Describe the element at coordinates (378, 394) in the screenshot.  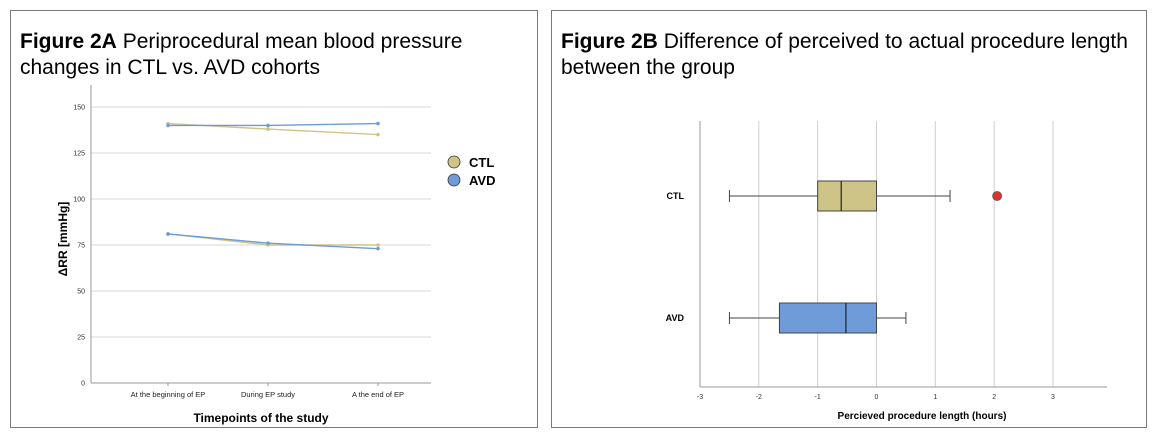
I see `x-tick-label: A the end of EP` at that location.